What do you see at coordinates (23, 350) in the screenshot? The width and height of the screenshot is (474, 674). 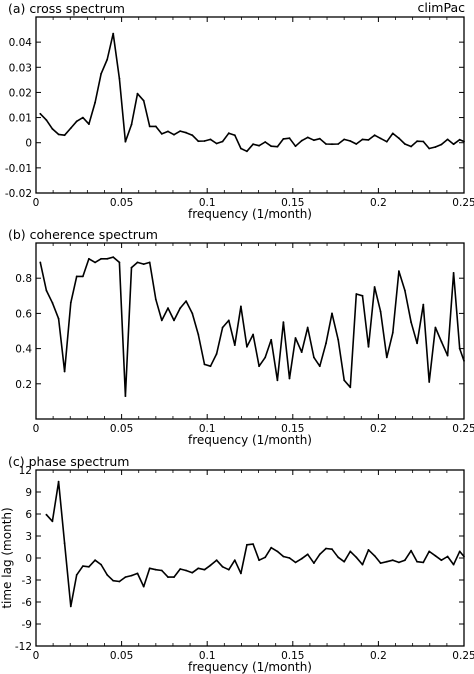 I see `panel-b-y-tick-label: 0.4` at bounding box center [23, 350].